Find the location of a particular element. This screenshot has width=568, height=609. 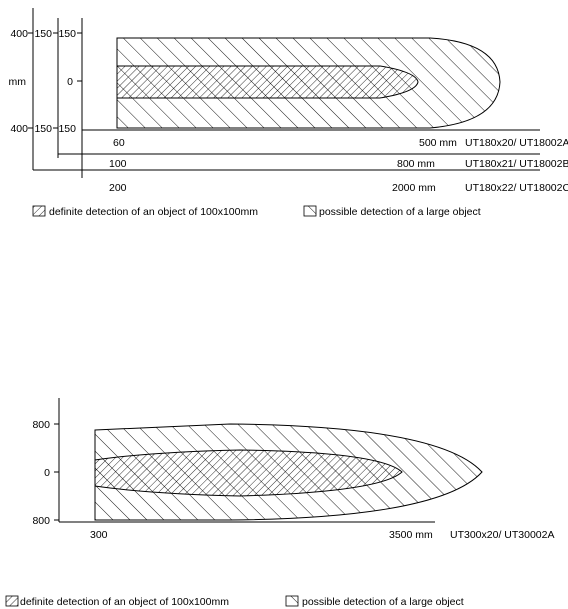

range-c-end: 2000 mm is located at coordinates (414, 188).